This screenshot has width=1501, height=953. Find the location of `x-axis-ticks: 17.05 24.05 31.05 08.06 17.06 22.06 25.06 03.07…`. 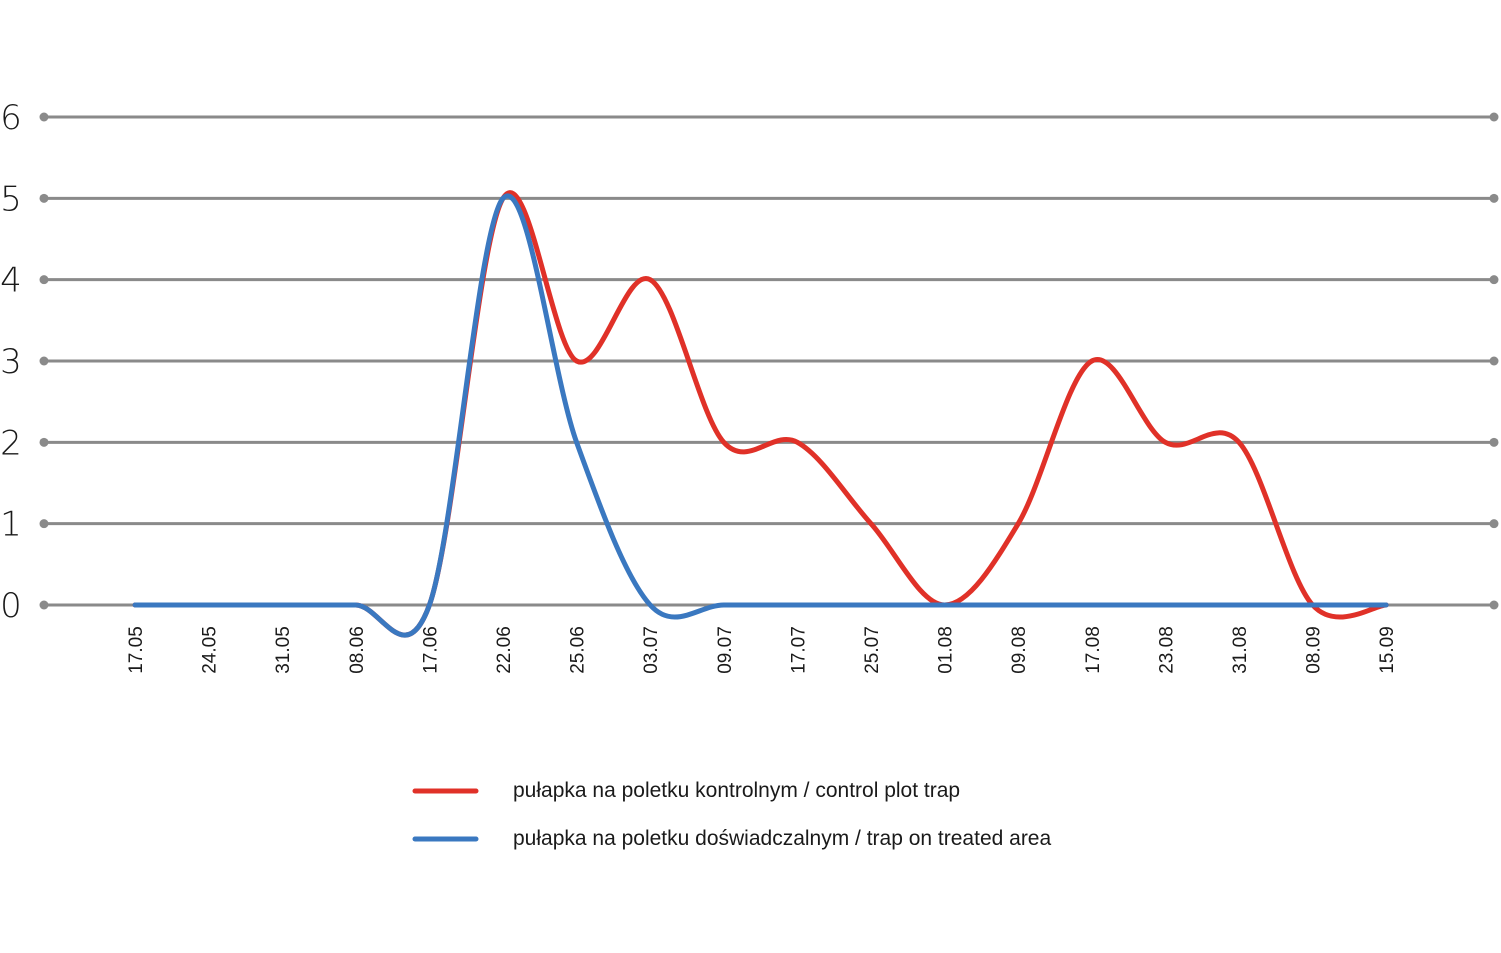

x-axis-ticks: 17.05 24.05 31.05 08.06 17.06 22.06 25.06 03.07… is located at coordinates (762, 650).